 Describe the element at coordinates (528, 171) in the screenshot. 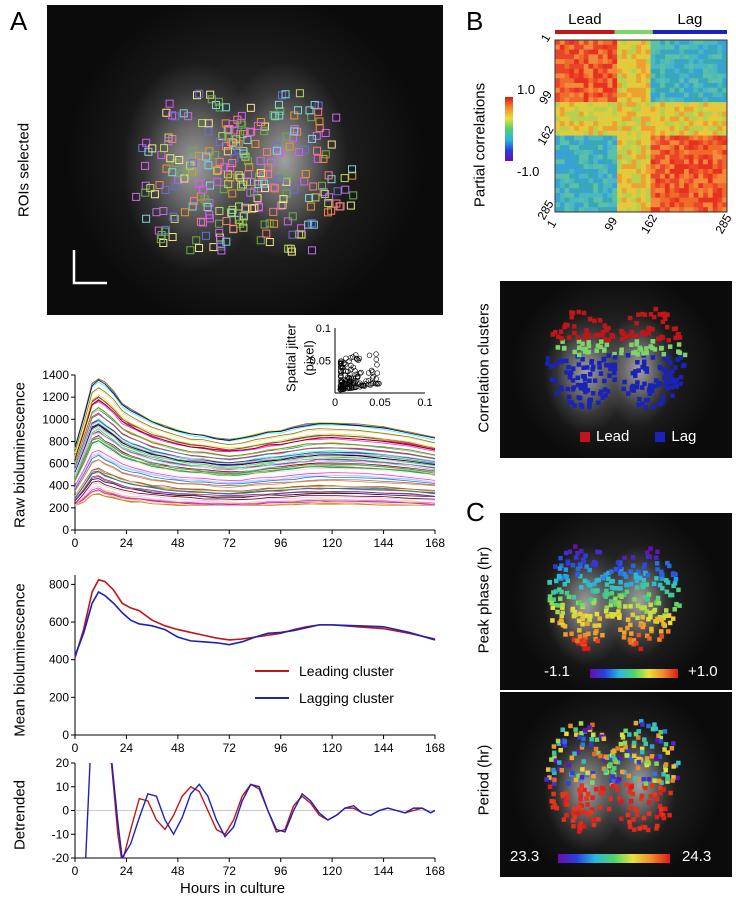

I see `colorbar-min-label: -1.0` at that location.